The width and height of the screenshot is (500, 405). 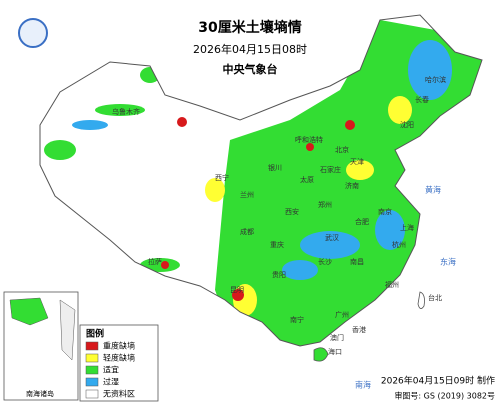 I want to click on legend-label: 无资料区, so click(x=119, y=394).